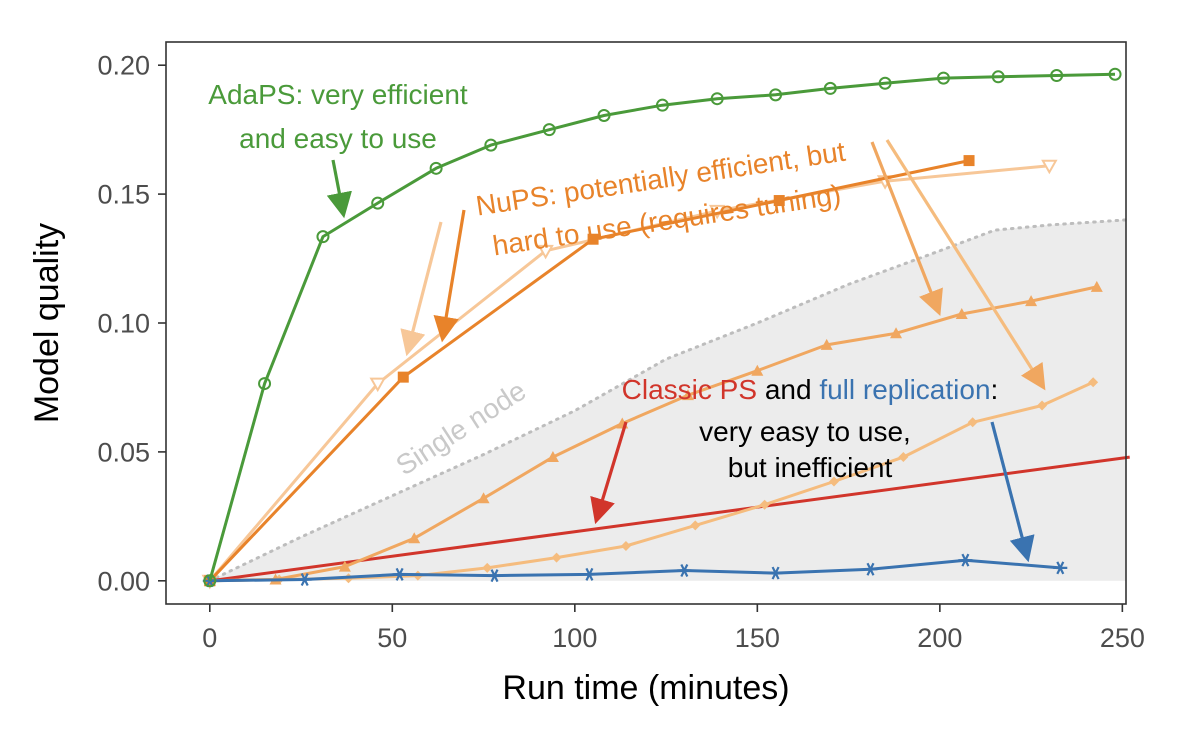 This screenshot has width=1200, height=747. What do you see at coordinates (449, 276) in the screenshot?
I see `nups-arrow-dark` at bounding box center [449, 276].